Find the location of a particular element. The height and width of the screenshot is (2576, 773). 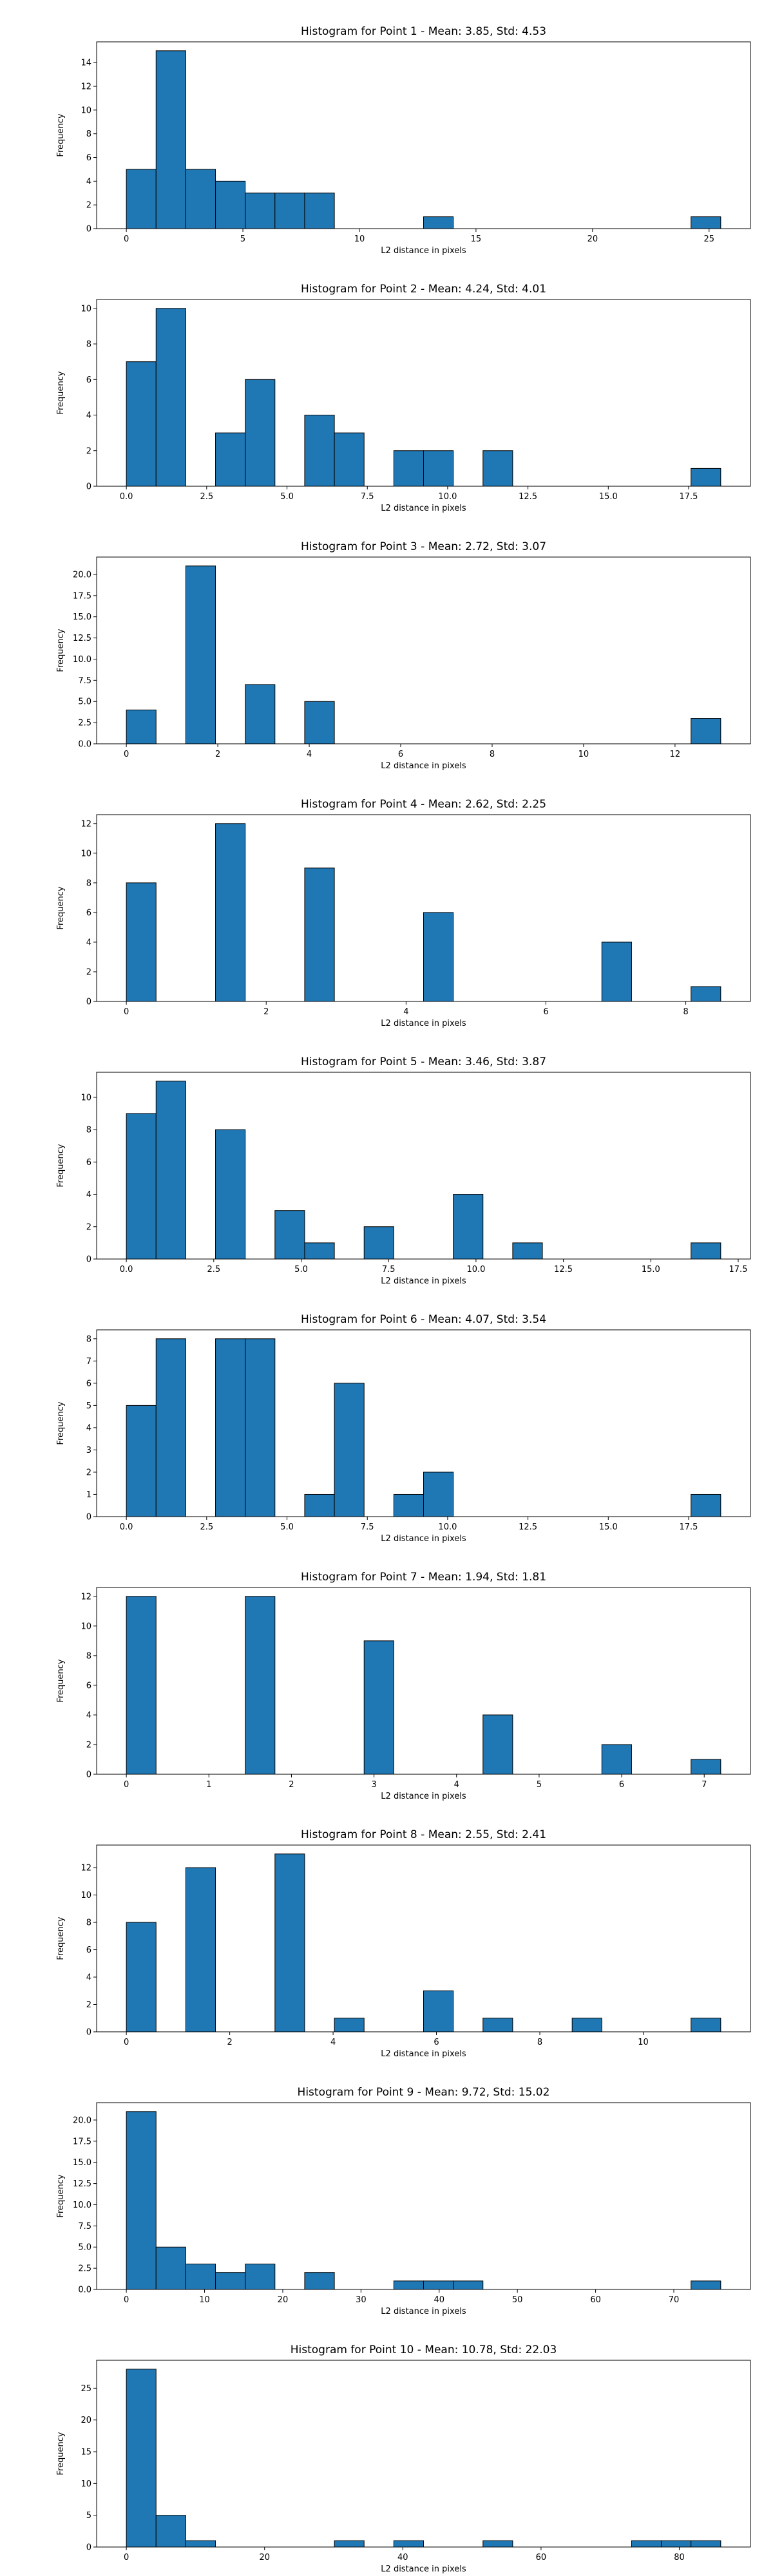

x-tick-label: 10 is located at coordinates (204, 2300).